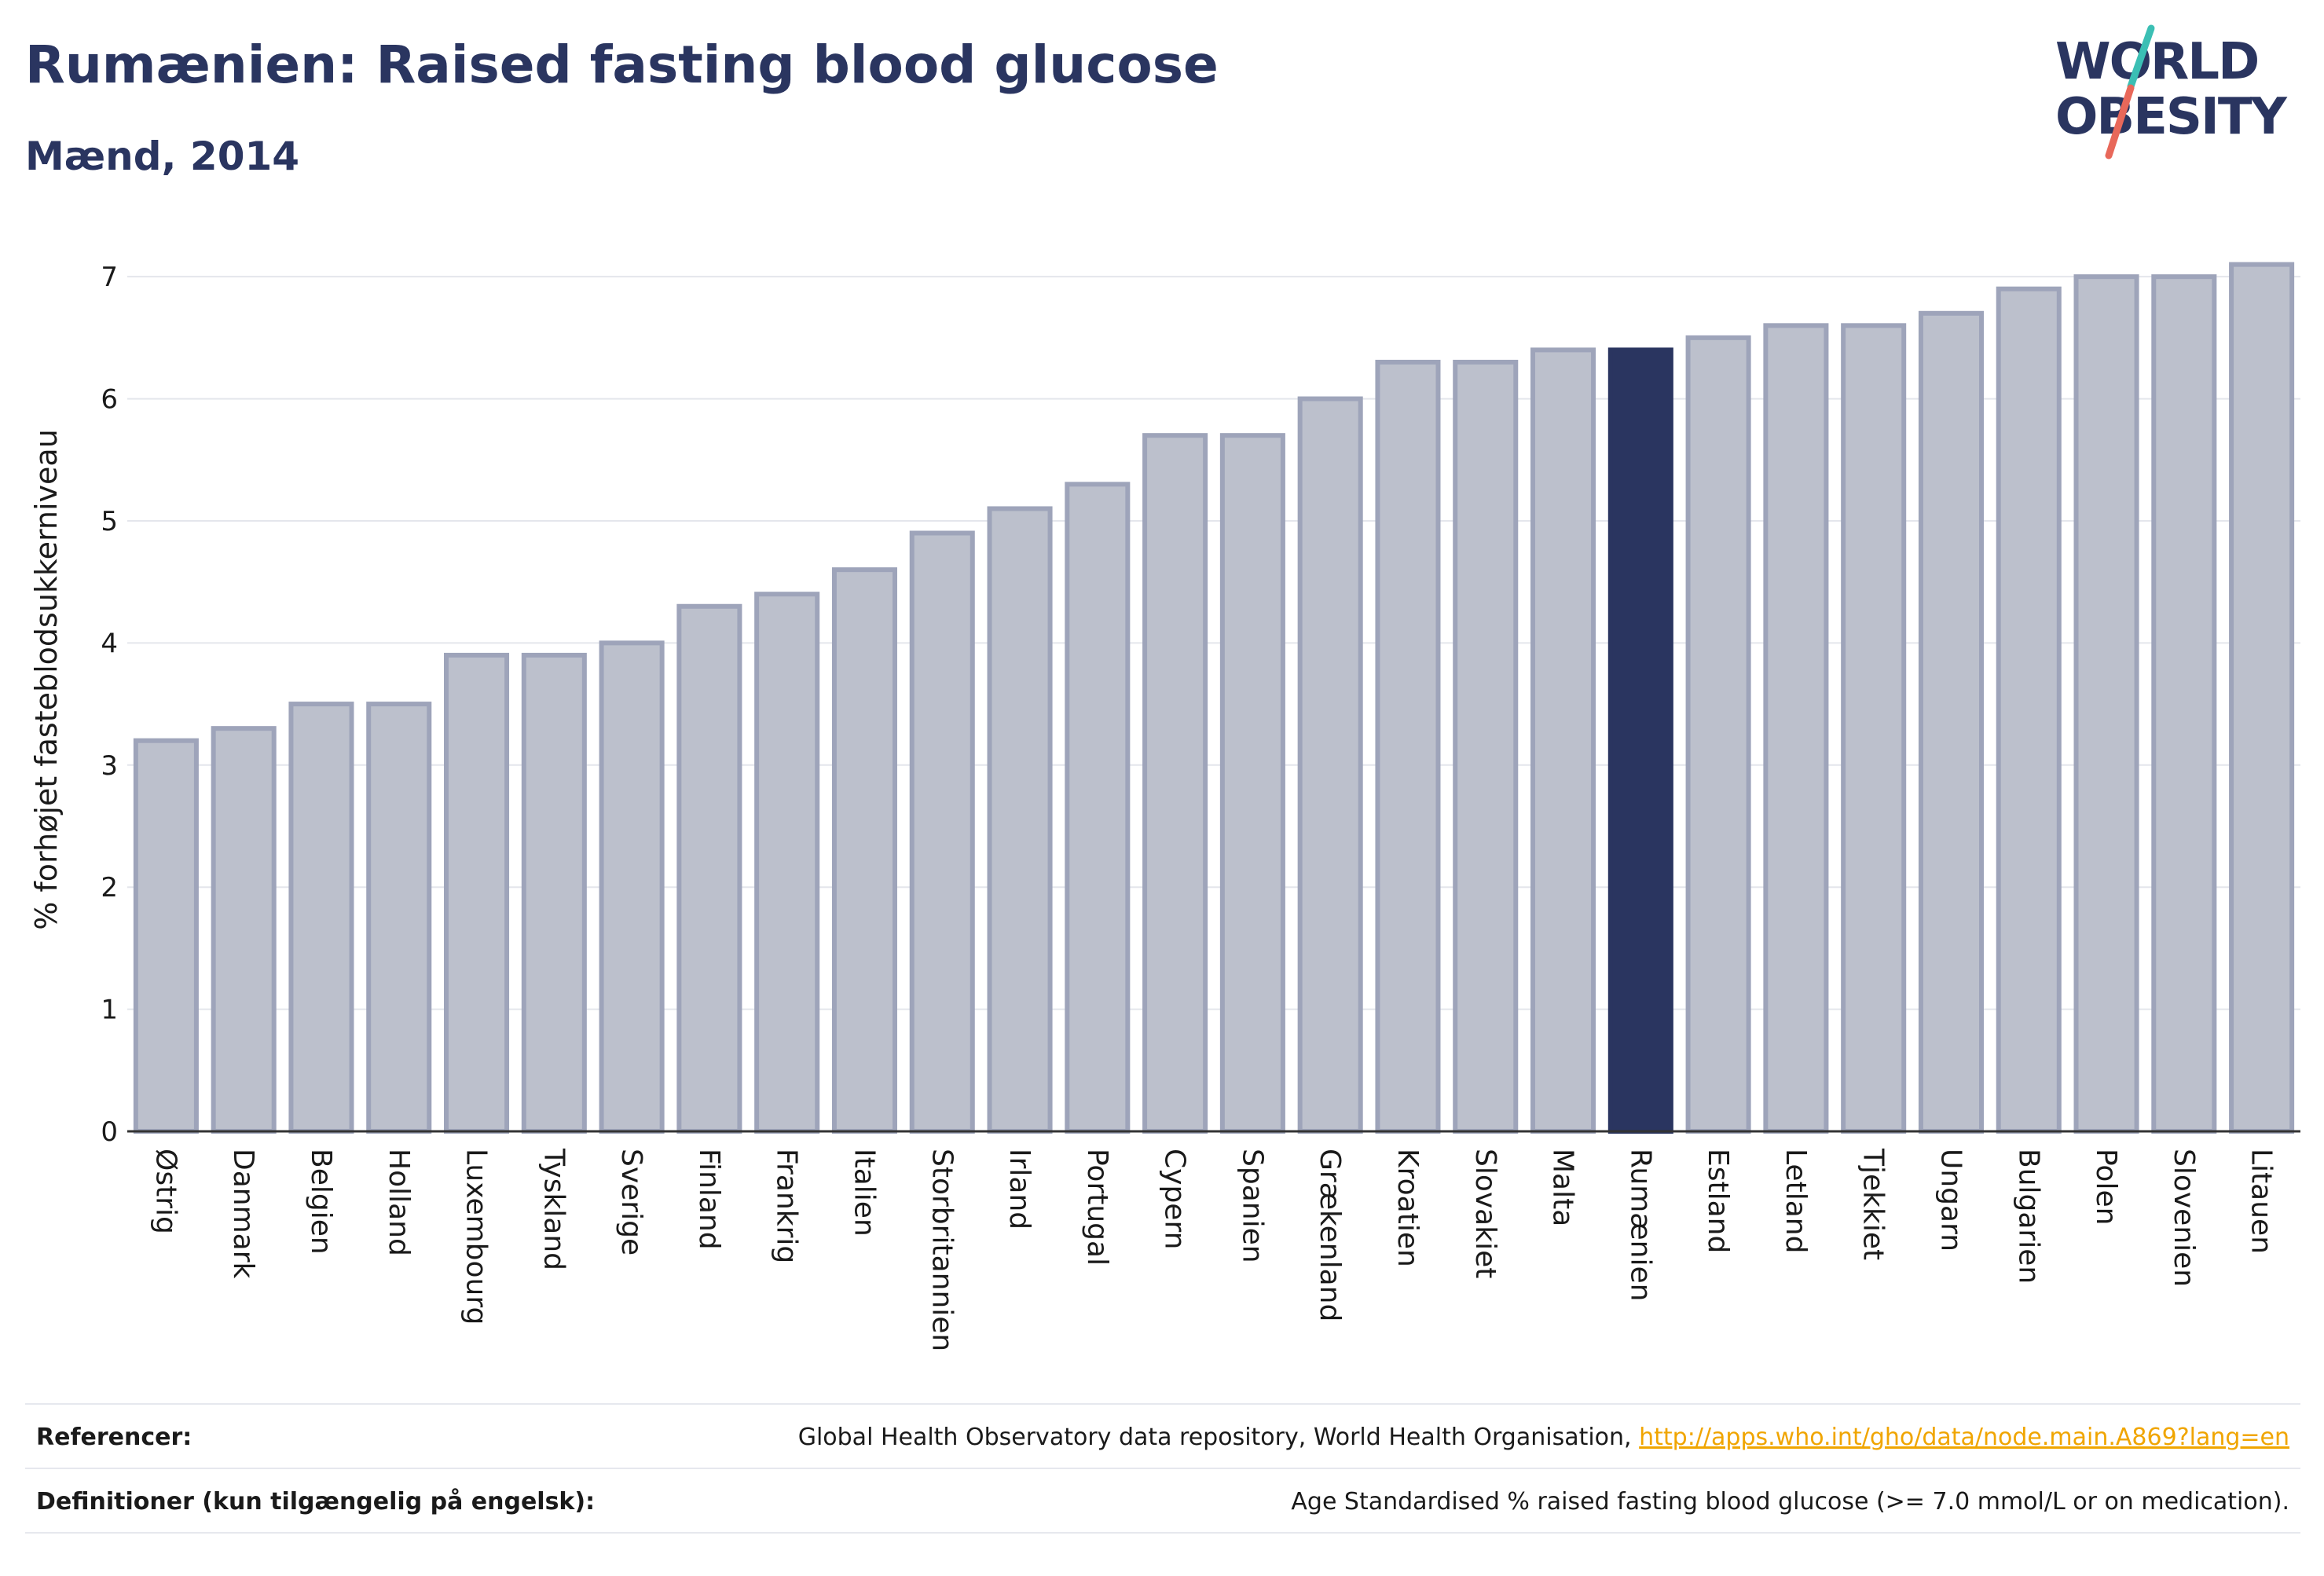  I want to click on x-tick-label: Frankrig, so click(787, 1206).